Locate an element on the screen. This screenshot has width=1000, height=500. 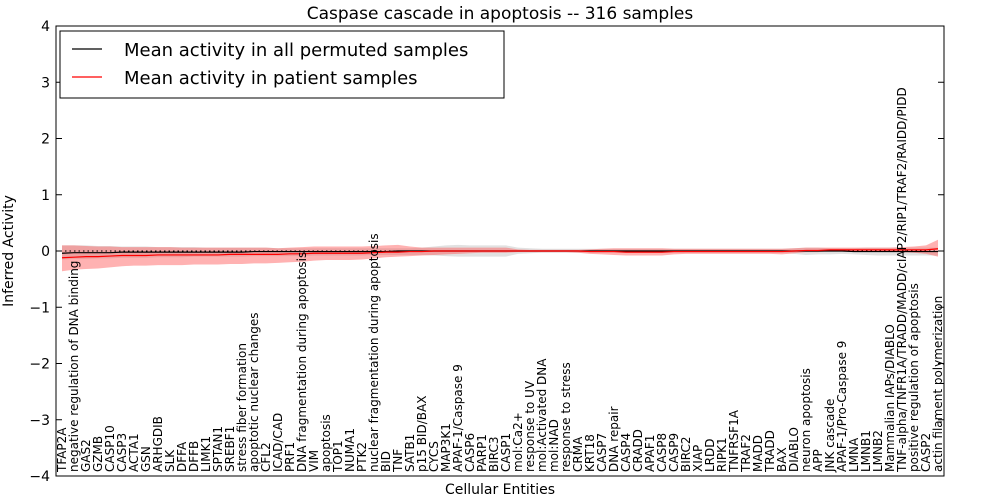
x-tick-label: Mammalian IAPs/DIABLO is located at coordinates (890, 398).